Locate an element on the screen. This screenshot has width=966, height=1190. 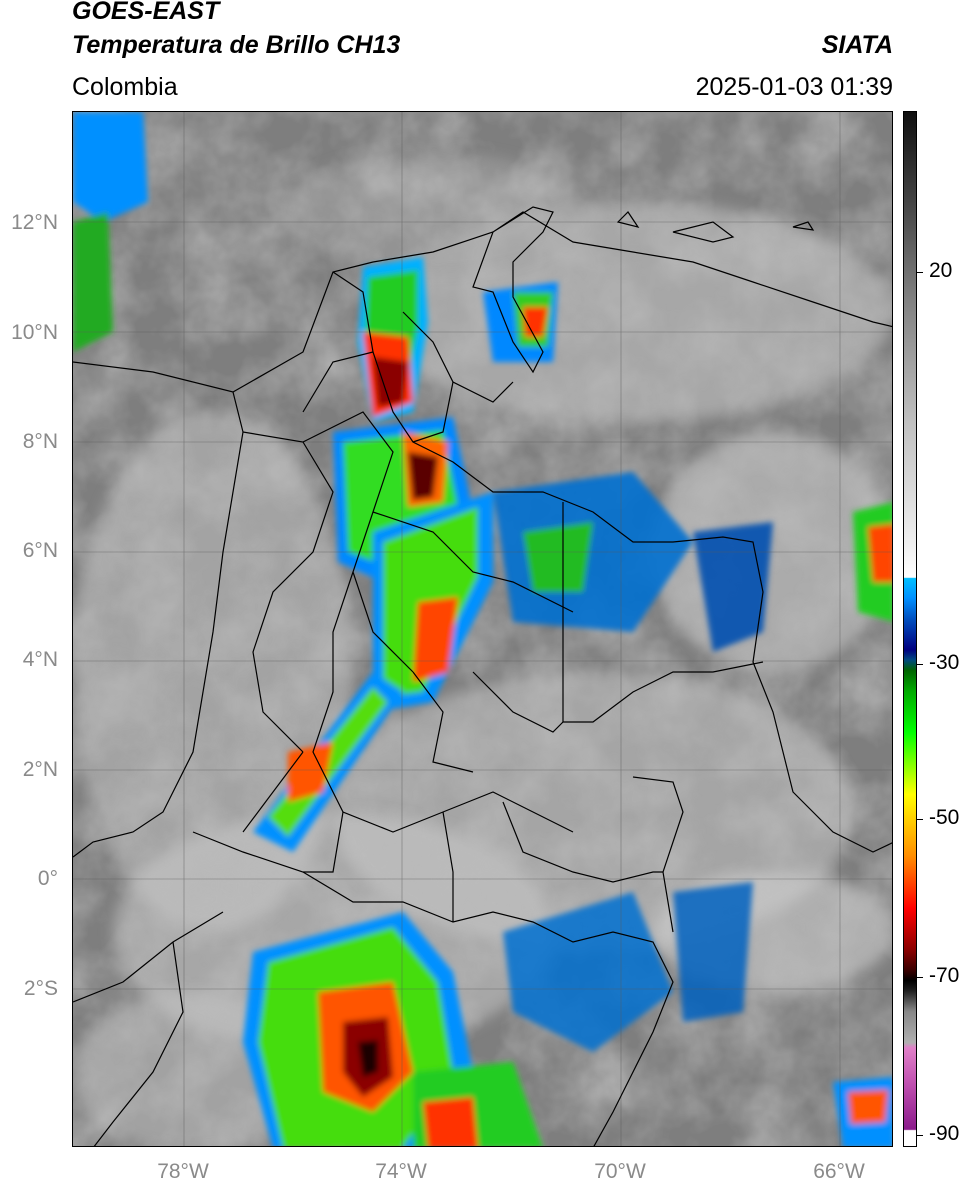
lon-label-70w: 70°W is located at coordinates (620, 1171).